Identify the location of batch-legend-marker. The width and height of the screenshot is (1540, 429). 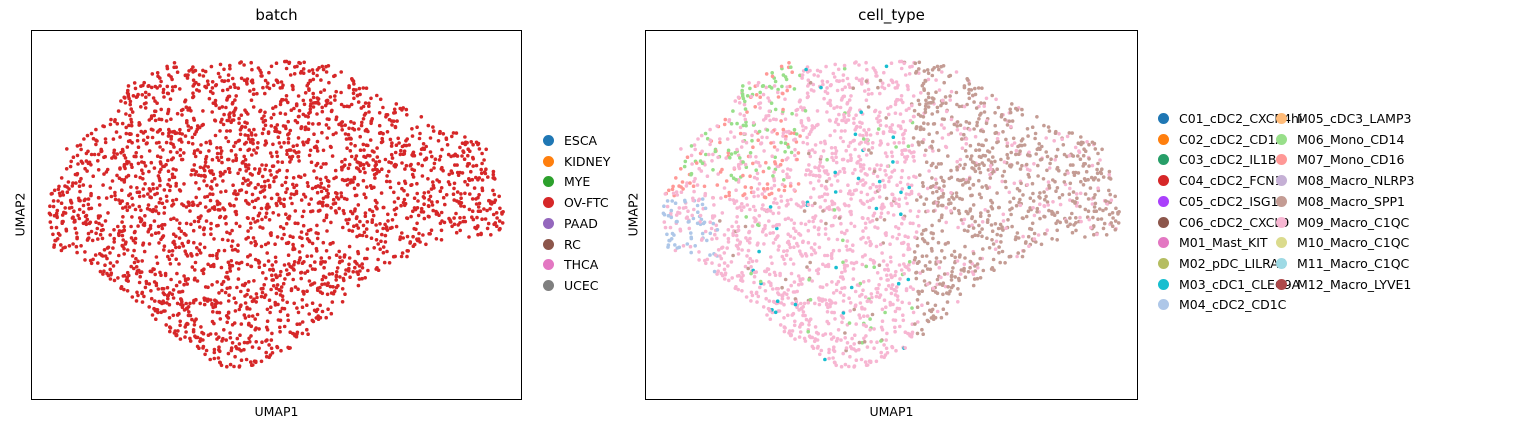
(548, 285).